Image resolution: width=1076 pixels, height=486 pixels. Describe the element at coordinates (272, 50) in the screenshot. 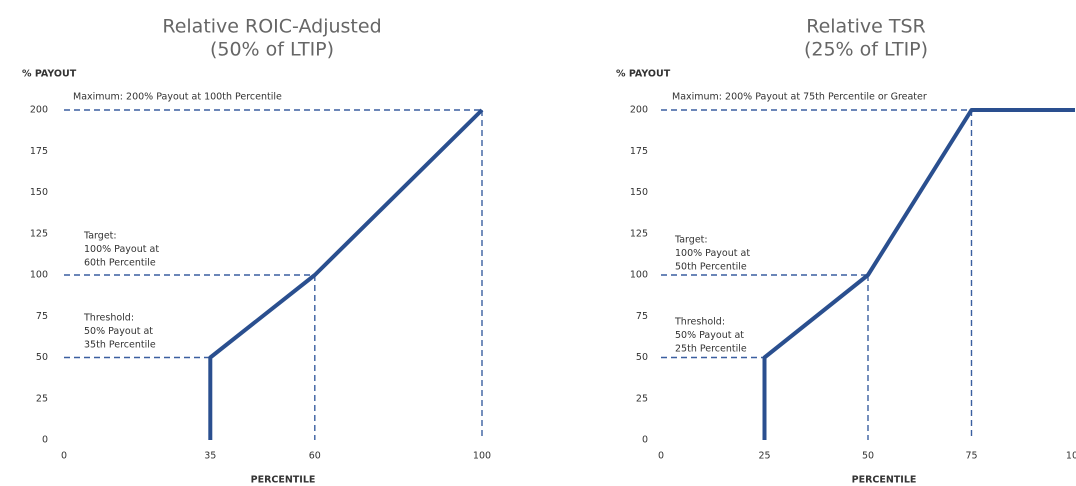

I see `chart-subtitle: (50% of LTIP)` at that location.